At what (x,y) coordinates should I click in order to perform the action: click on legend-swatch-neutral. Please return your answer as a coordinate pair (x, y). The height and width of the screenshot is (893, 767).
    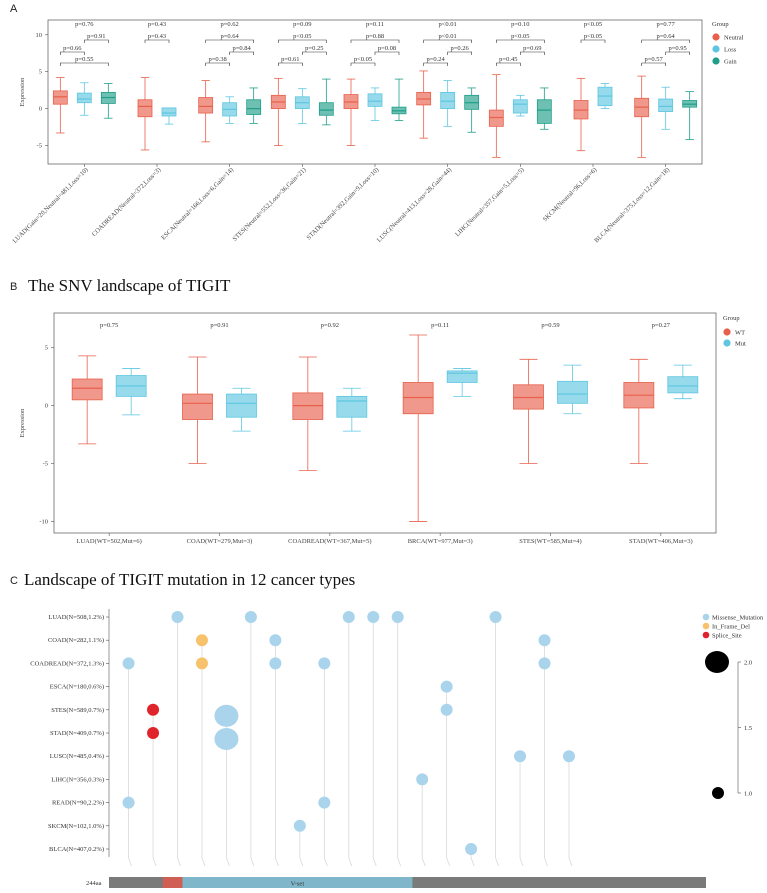
    Looking at the image, I should click on (716, 37).